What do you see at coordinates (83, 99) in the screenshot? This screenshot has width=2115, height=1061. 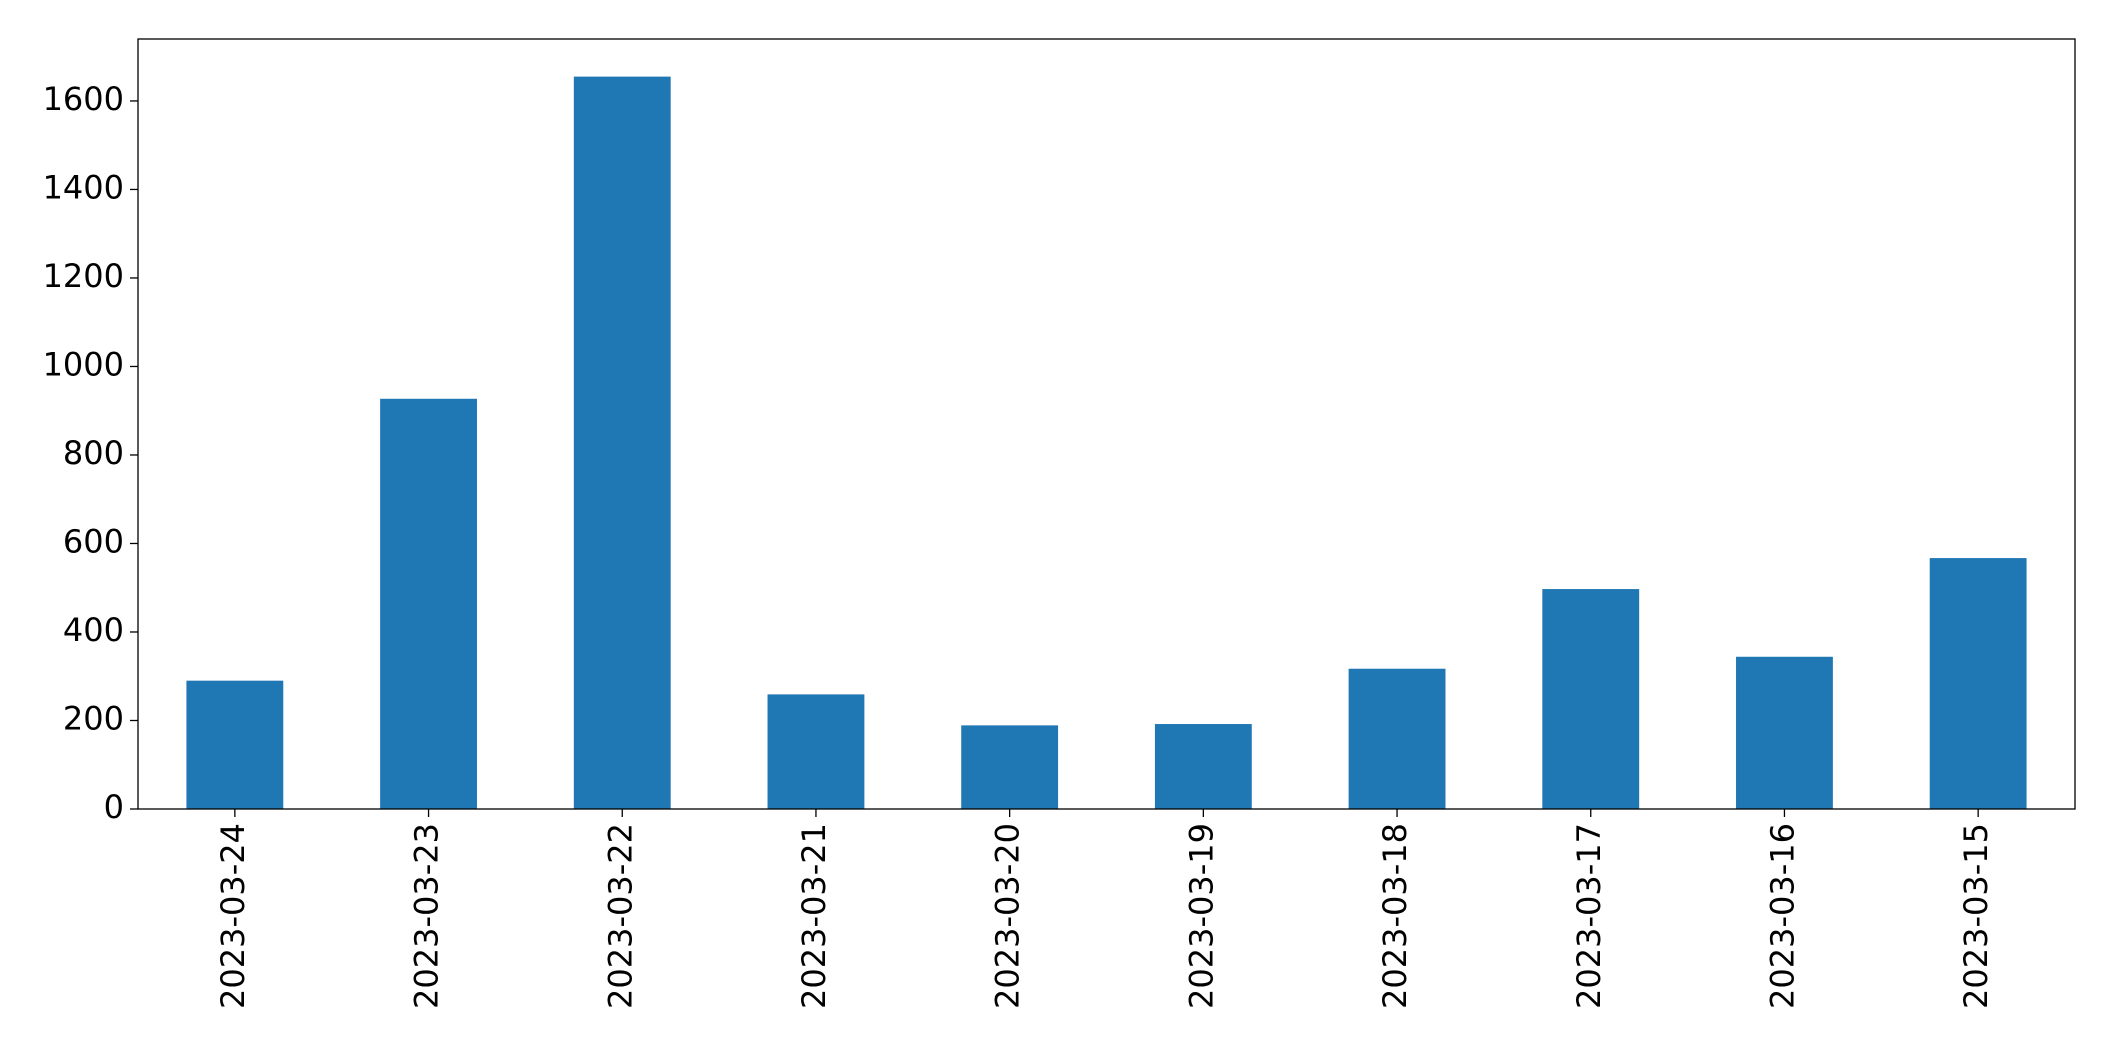 I see `y-tick-label: 1600` at bounding box center [83, 99].